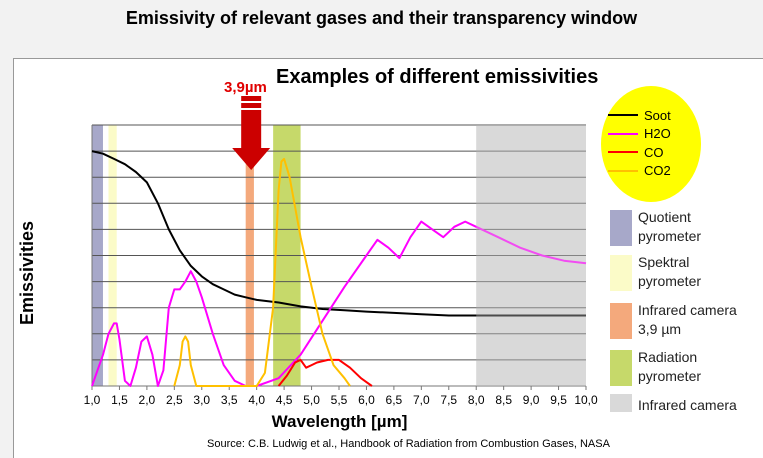 This screenshot has width=763, height=458. What do you see at coordinates (639, 171) in the screenshot?
I see `legend-item-co2: CO2` at bounding box center [639, 171].